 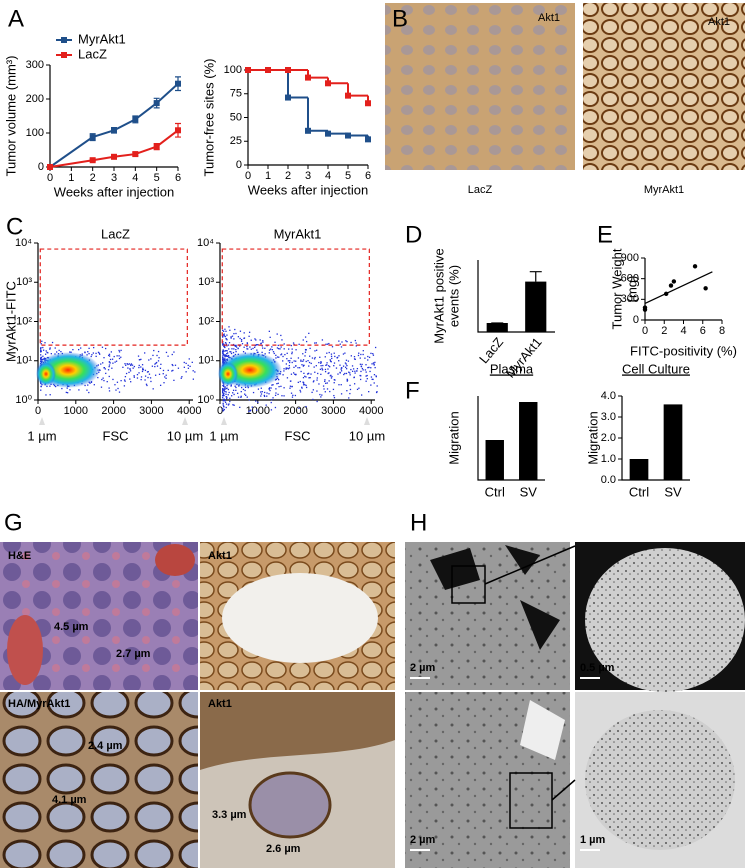 I want to click on y-axis-label: Migration, so click(x=592, y=437).